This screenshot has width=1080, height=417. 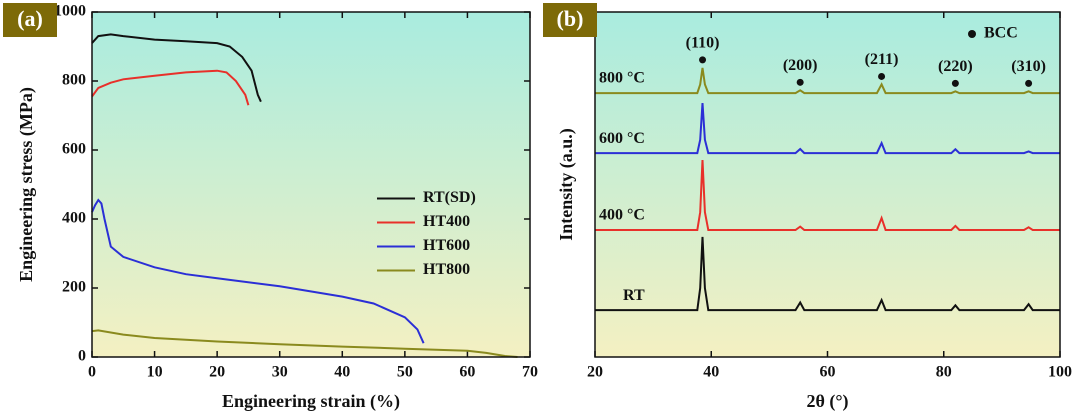 I want to click on legend-label: RT(SD), so click(x=449, y=197).